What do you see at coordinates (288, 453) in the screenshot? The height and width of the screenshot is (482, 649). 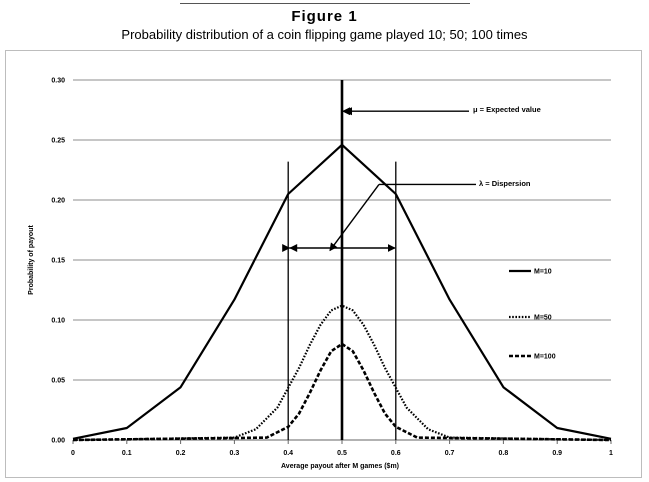 I see `x-tick-label: 0.4` at bounding box center [288, 453].